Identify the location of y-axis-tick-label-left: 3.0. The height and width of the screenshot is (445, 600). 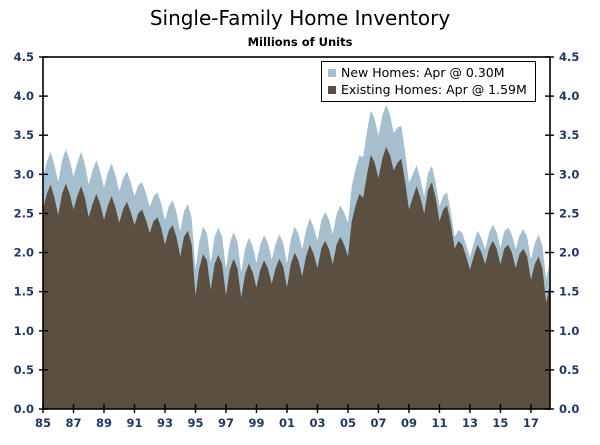
(24, 174).